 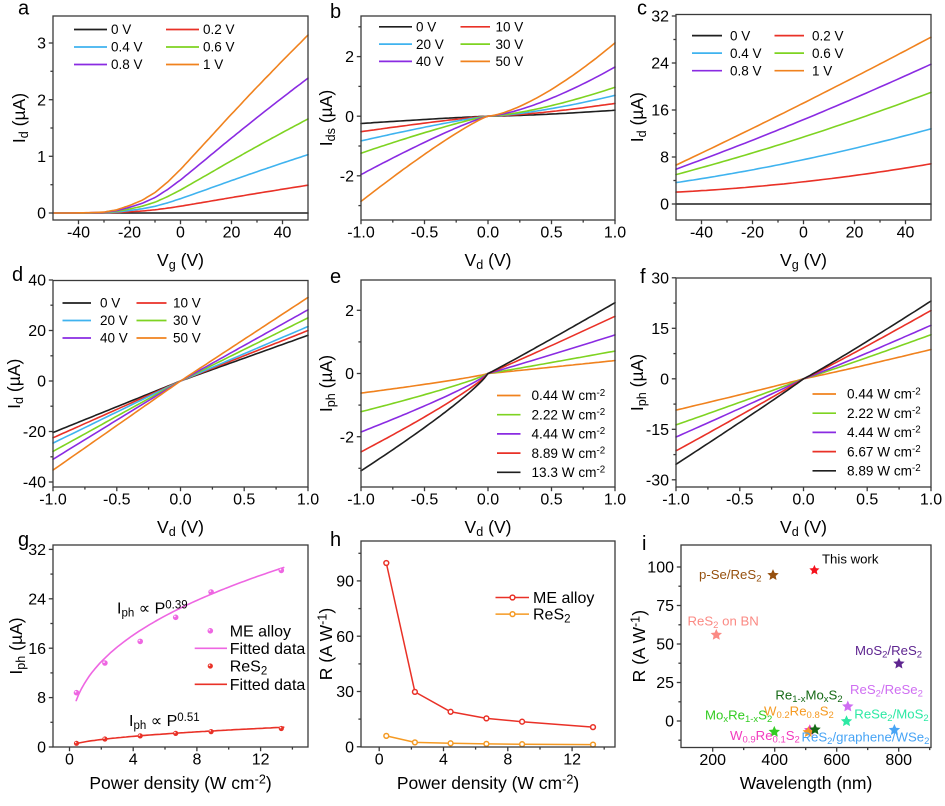 I want to click on svg-text: b, so click(x=335, y=12).